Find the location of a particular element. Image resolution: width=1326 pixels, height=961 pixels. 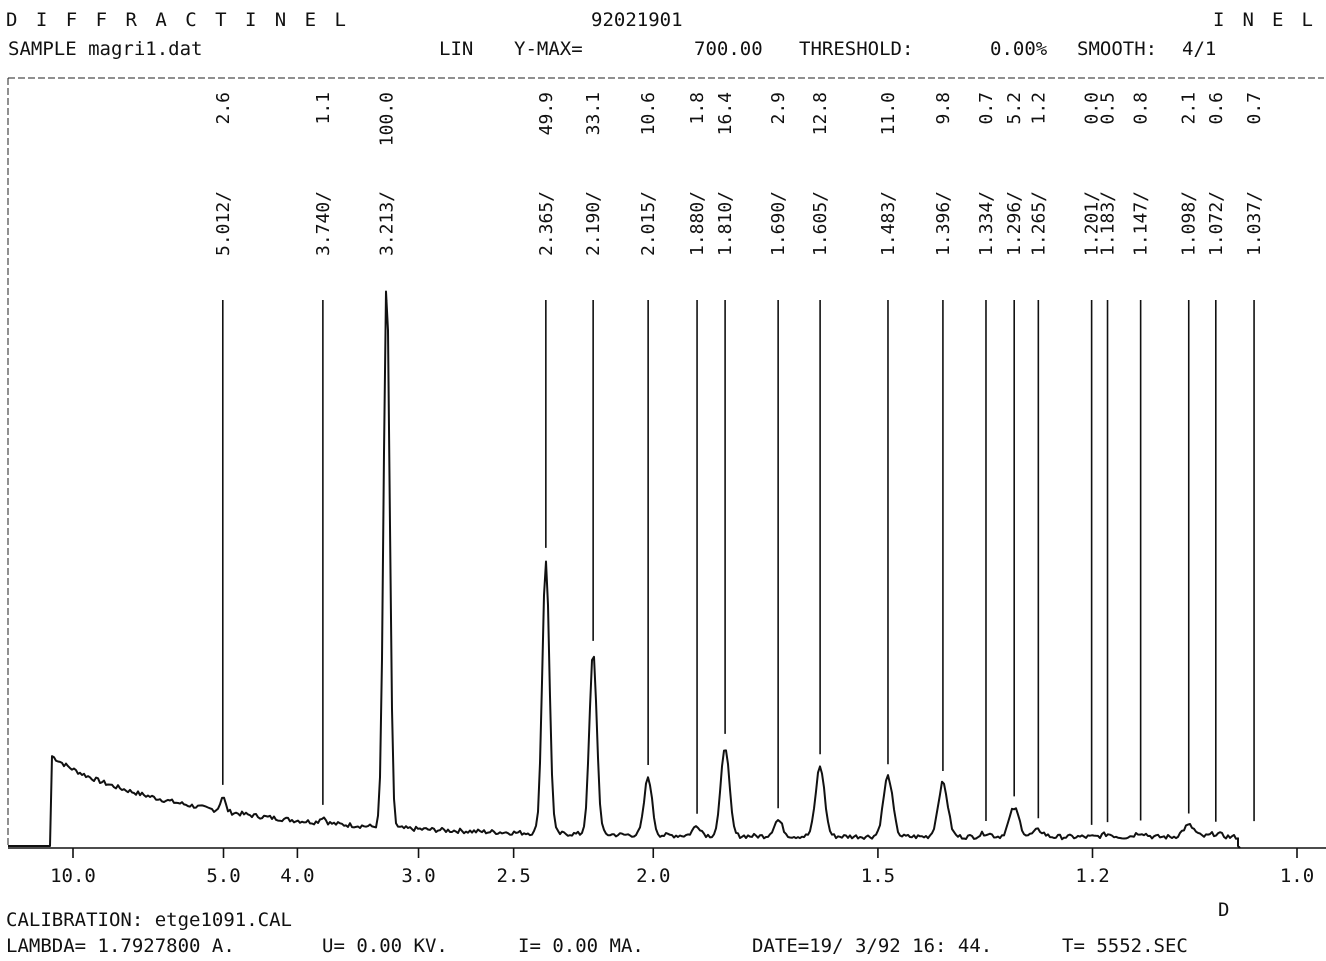

peak-d-label: 1.037/ is located at coordinates (1254, 223).